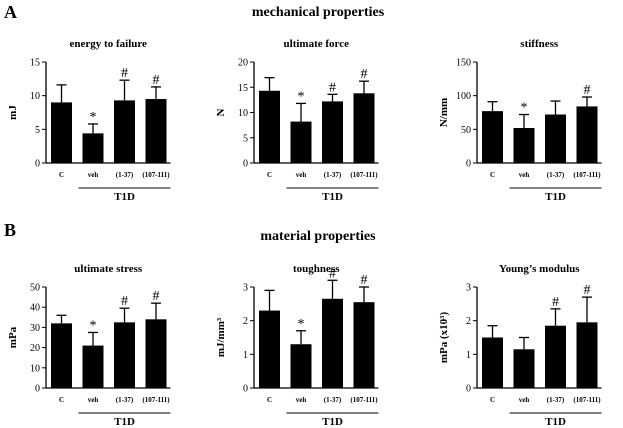 The image size is (623, 428). What do you see at coordinates (245, 355) in the screenshot?
I see `y-tick-label: 1` at bounding box center [245, 355].